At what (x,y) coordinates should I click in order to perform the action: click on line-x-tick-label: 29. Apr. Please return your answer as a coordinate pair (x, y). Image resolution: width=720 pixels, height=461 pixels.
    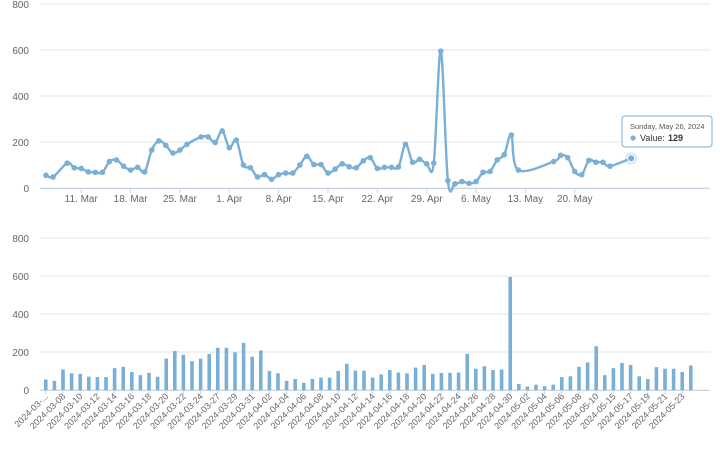
    Looking at the image, I should click on (427, 199).